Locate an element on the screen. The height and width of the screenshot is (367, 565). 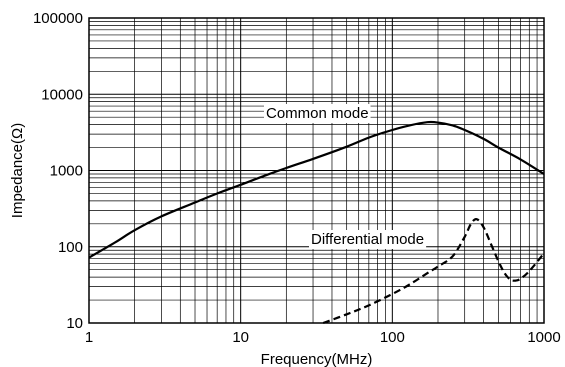
y-tick-labels: 10 100 1000 10000 100000 is located at coordinates (58, 171).